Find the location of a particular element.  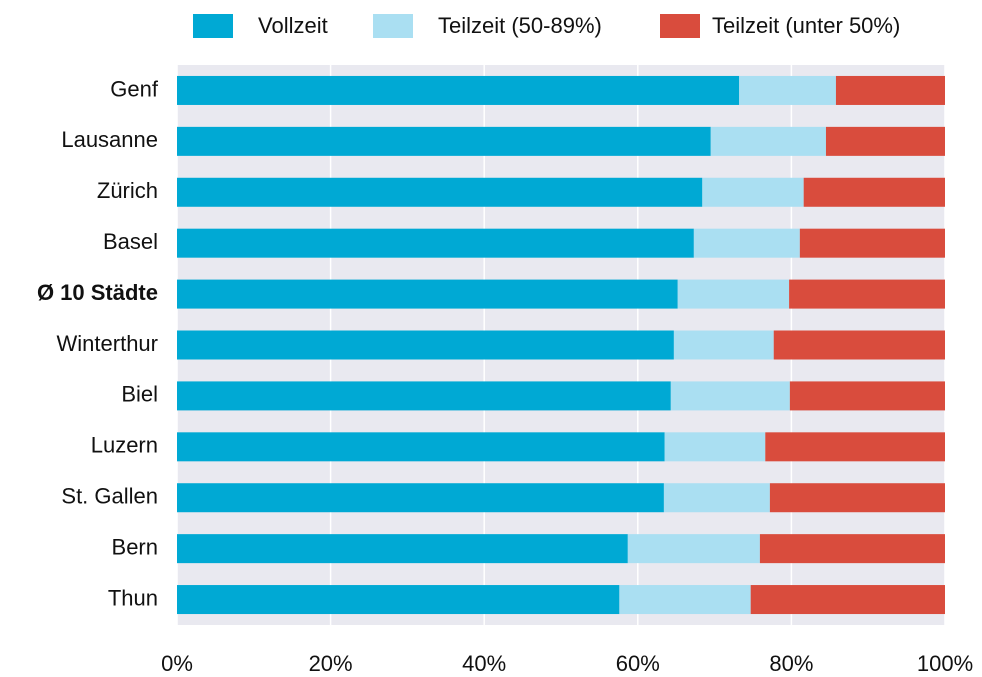

legend-label: Teilzeit (unter 50%) is located at coordinates (806, 25).